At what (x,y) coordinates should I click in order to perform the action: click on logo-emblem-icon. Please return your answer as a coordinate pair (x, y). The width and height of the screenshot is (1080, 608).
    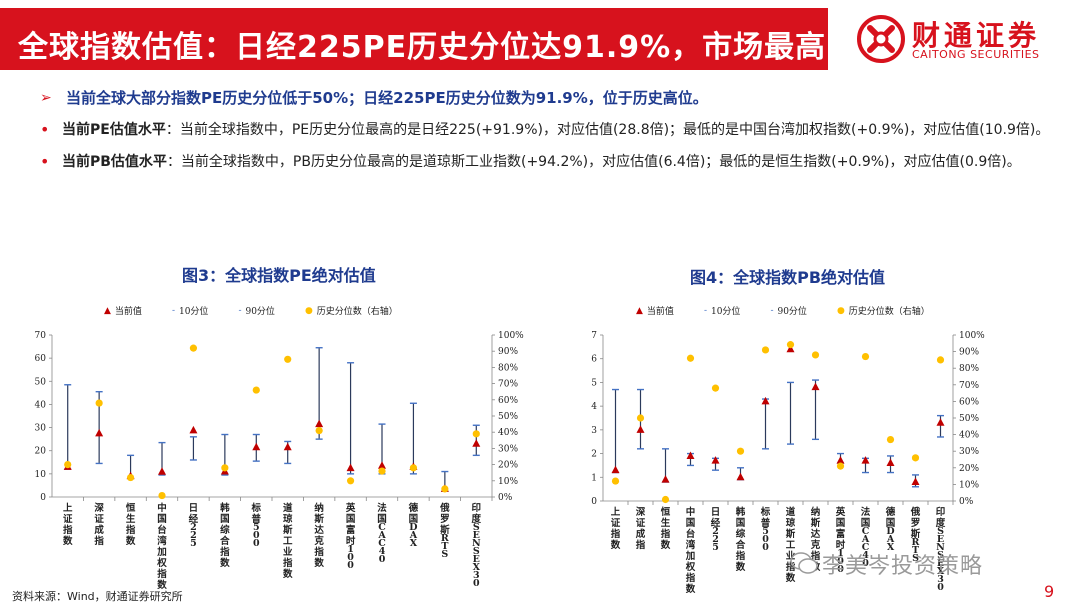
    Looking at the image, I should click on (881, 39).